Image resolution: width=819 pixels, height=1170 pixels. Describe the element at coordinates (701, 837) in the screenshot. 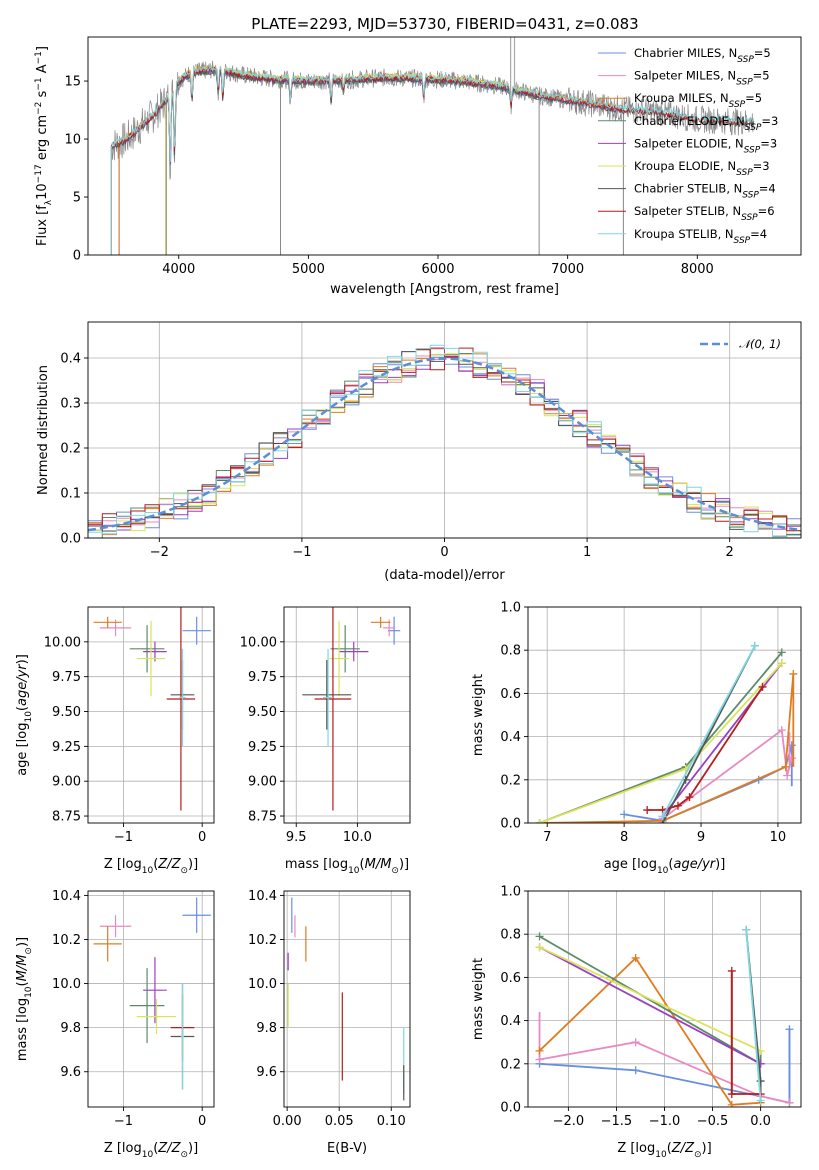

I see `x-tick-label: 9` at that location.